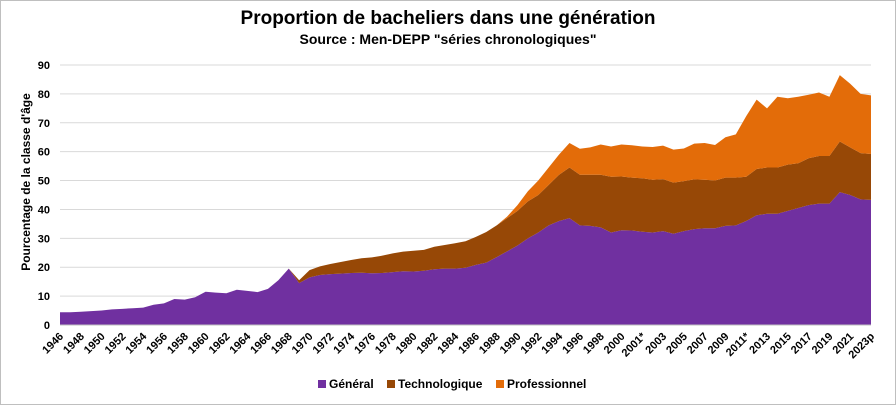  I want to click on x-tick-label: 2007, so click(698, 344).